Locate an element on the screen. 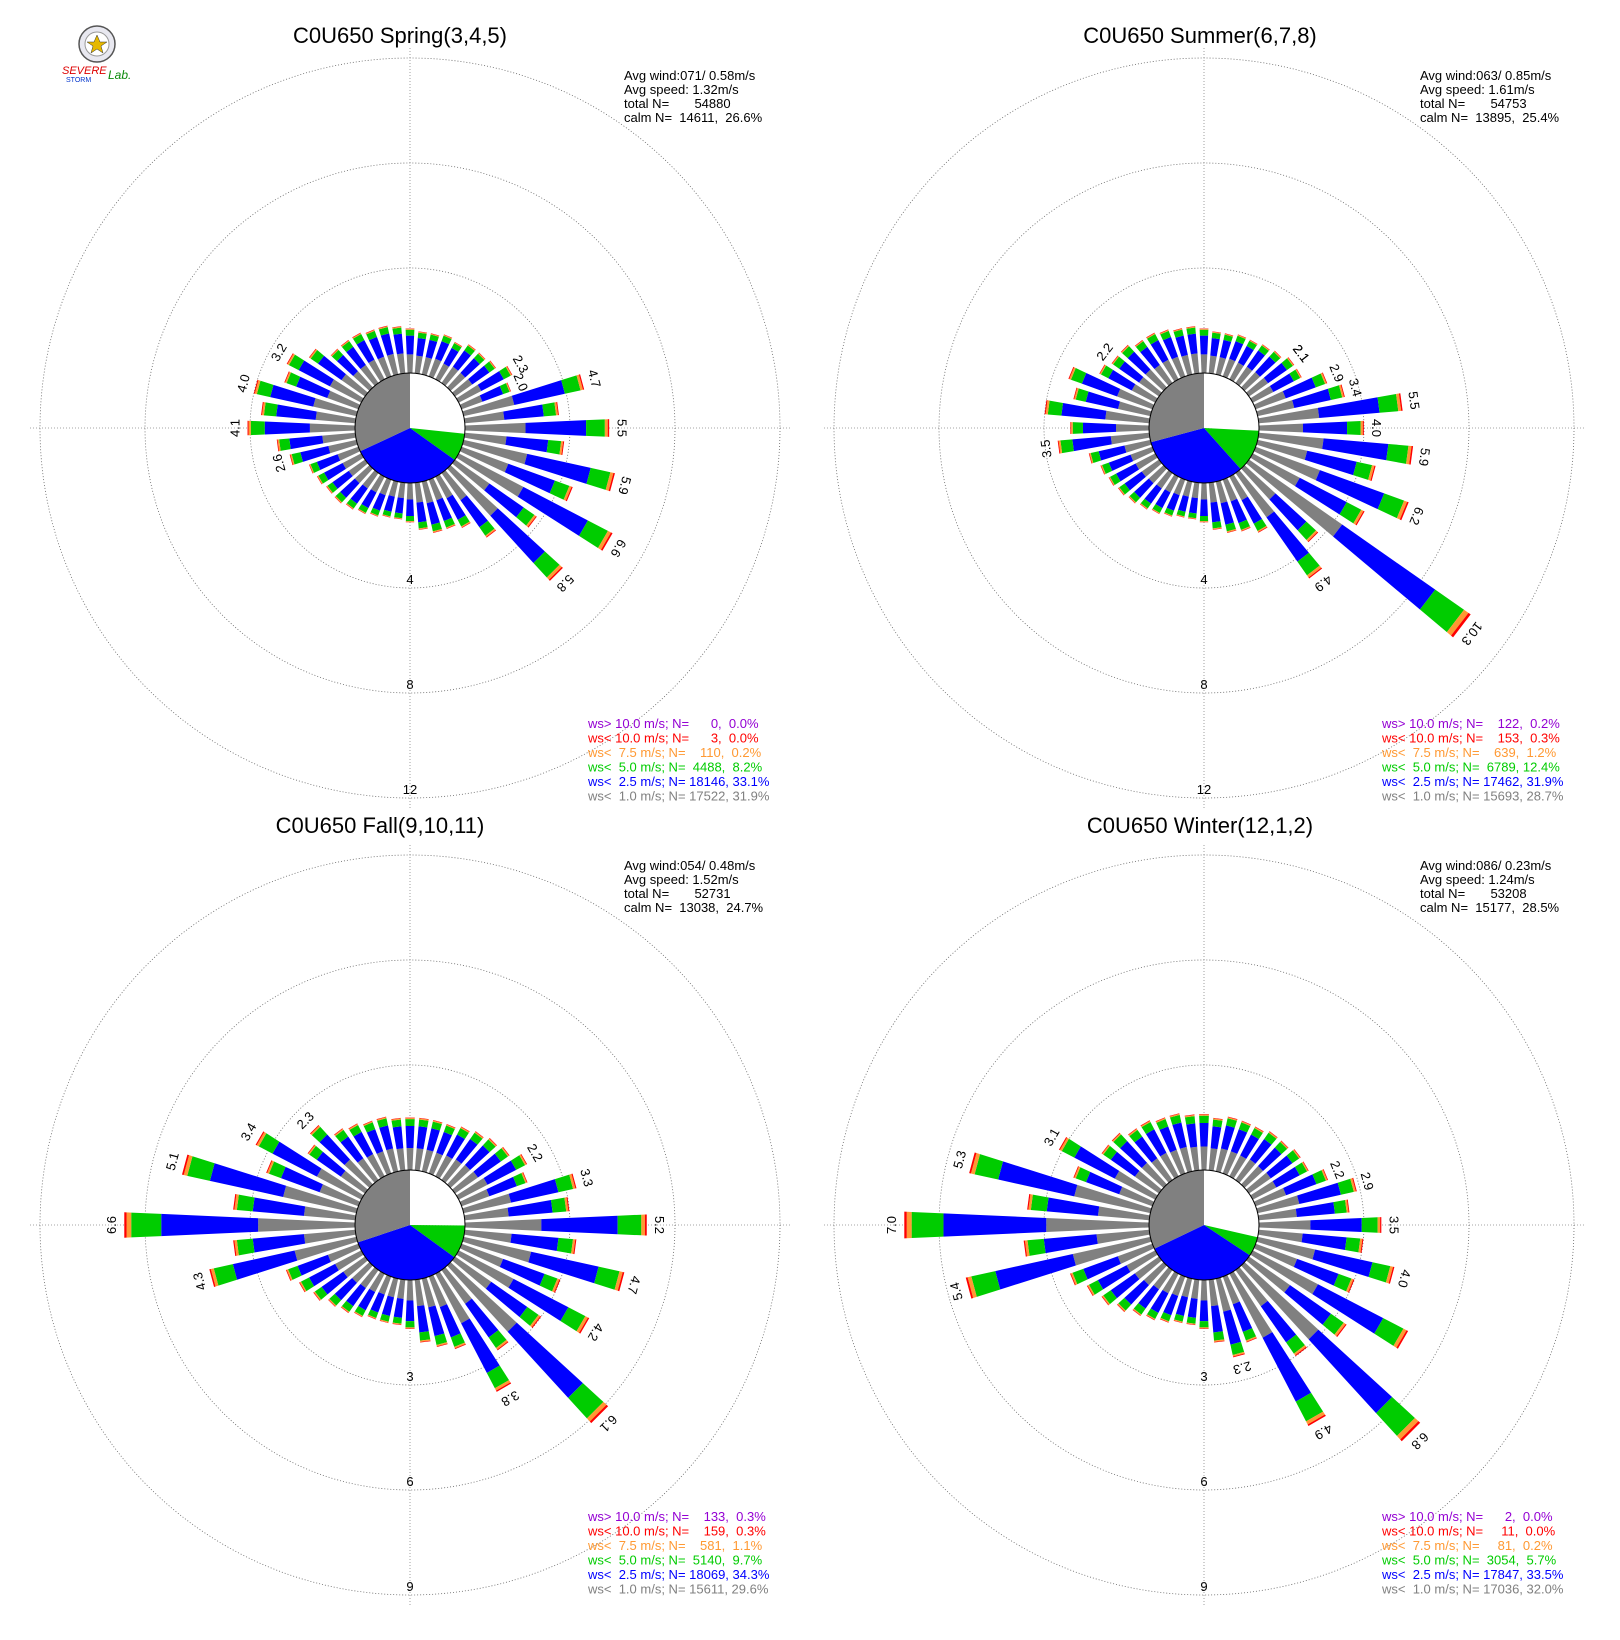  legend-entry-ws_lt_7_5: ws< 7.5 m/s; N= 110, 0.2% is located at coordinates (674, 752).